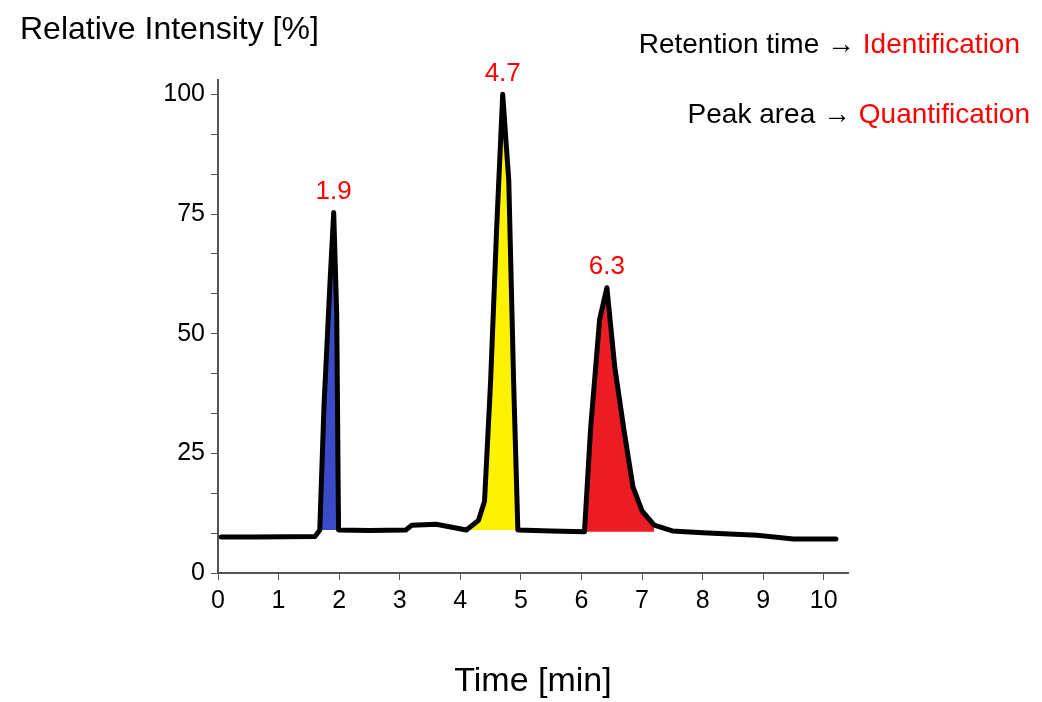  Describe the element at coordinates (520, 598) in the screenshot. I see `x-tick-label: 5` at that location.